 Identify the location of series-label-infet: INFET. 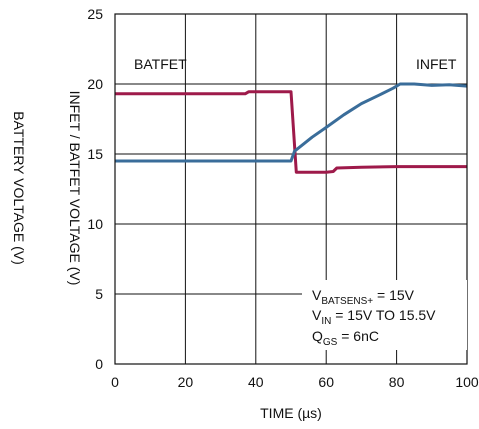
(436, 64).